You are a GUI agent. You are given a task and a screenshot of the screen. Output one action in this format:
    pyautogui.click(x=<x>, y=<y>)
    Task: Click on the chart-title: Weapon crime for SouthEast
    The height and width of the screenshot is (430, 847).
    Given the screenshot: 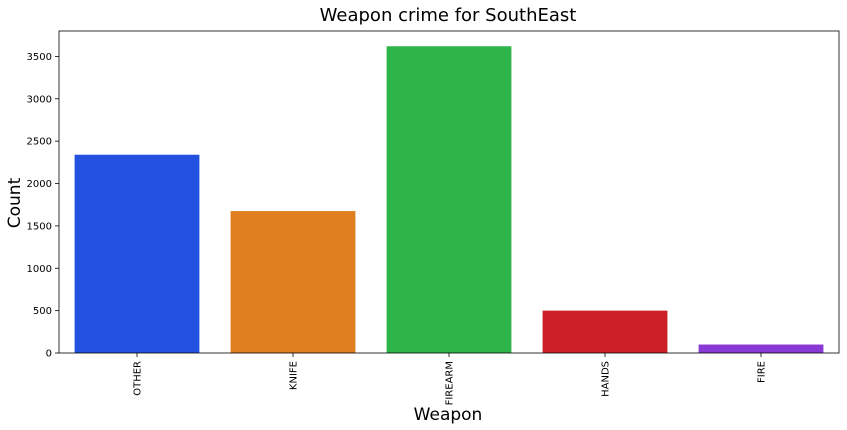 What is the action you would take?
    pyautogui.click(x=448, y=15)
    